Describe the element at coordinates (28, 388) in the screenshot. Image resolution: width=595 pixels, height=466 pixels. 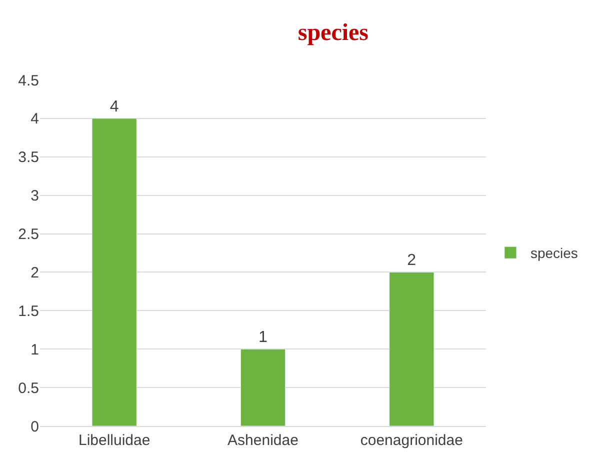
I see `y-tick-label: 0.5` at that location.